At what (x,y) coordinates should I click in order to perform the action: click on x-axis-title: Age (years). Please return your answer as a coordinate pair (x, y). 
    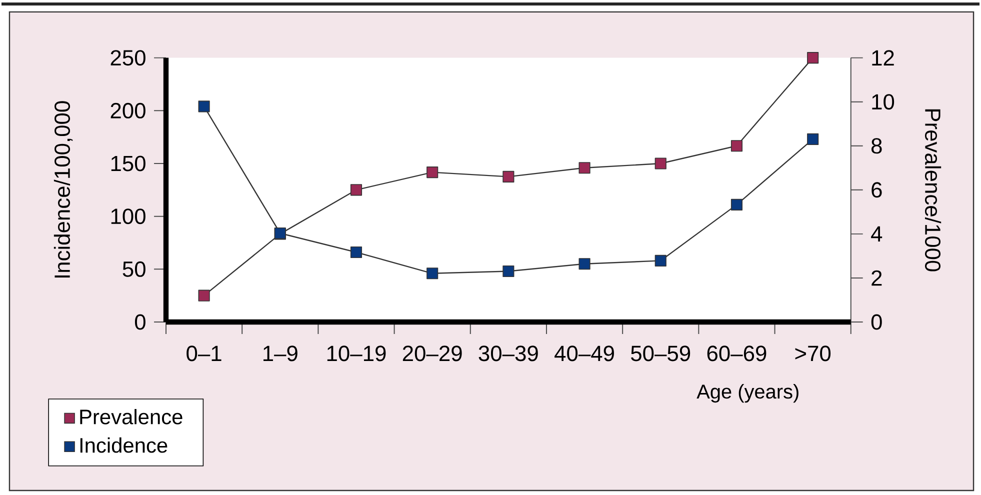
    Looking at the image, I should click on (747, 393).